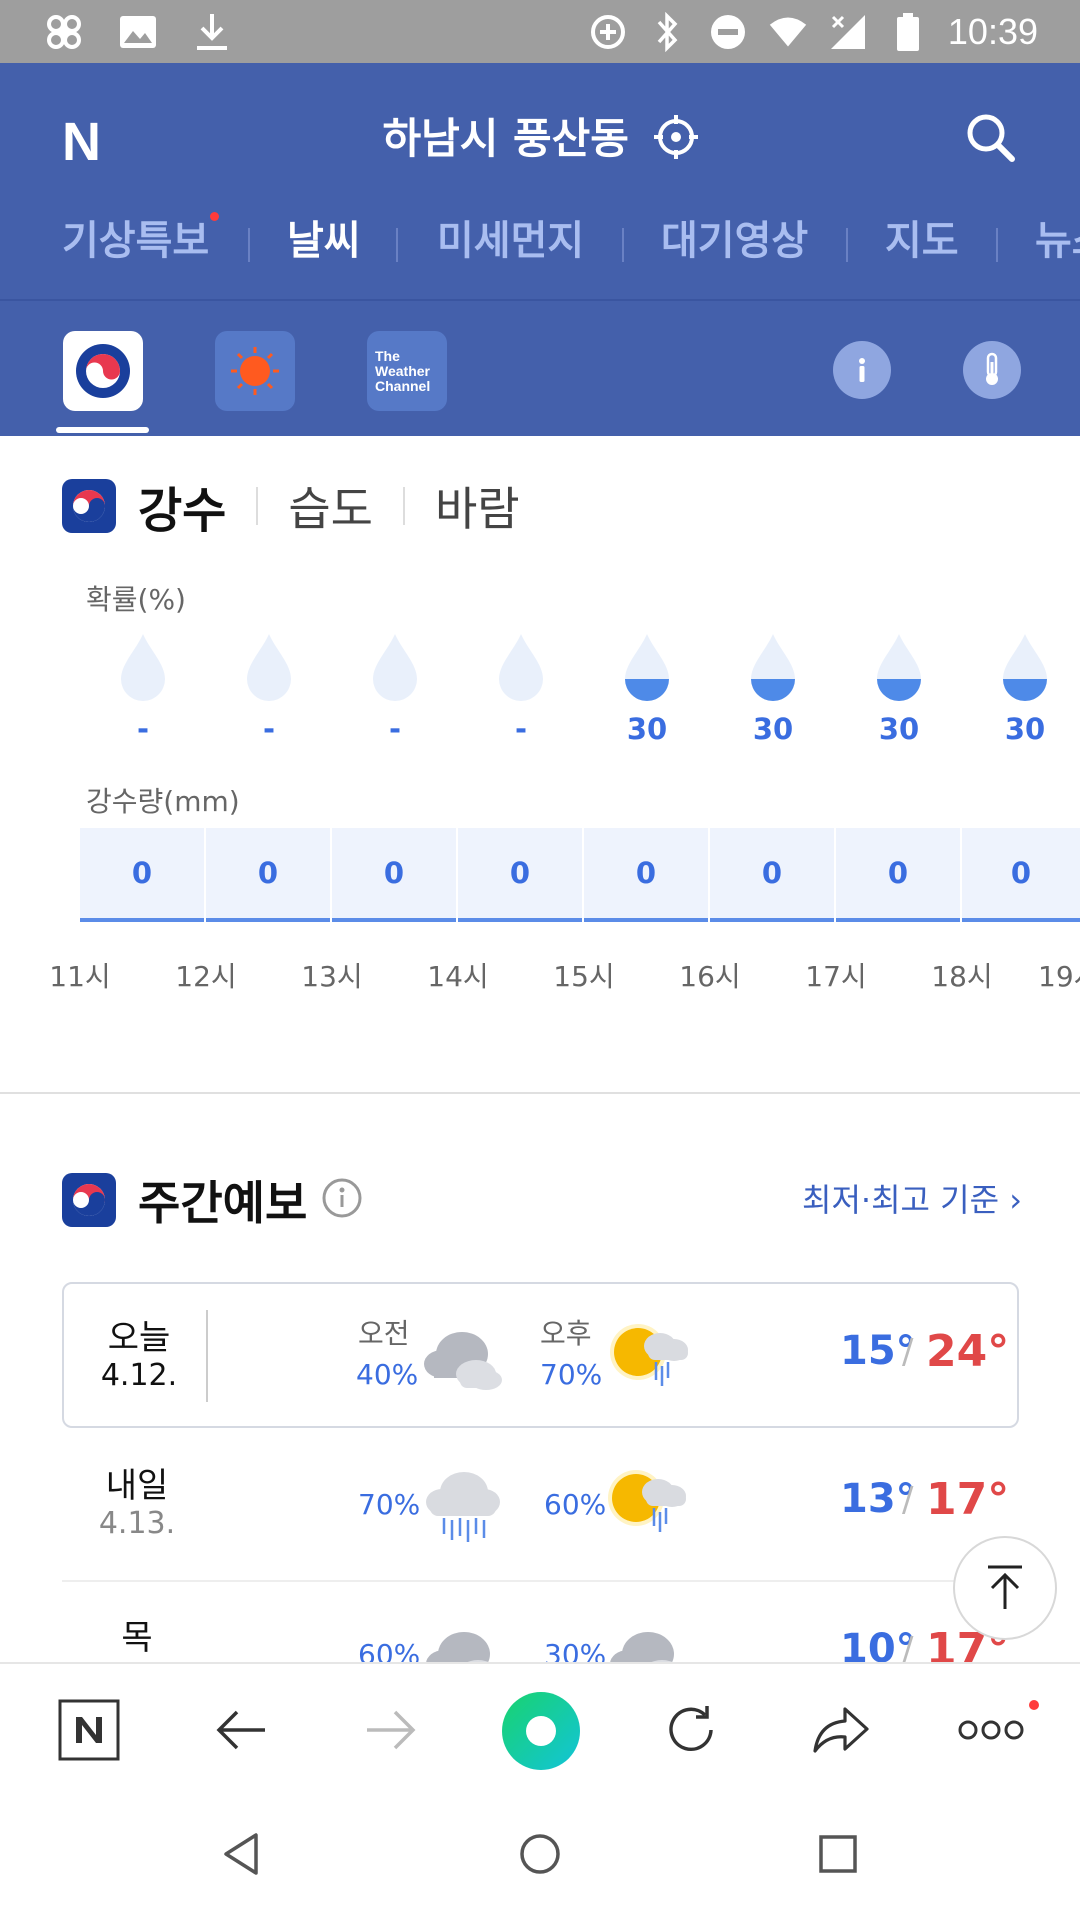 Image resolution: width=1080 pixels, height=1920 pixels. What do you see at coordinates (332, 976) in the screenshot?
I see `hour-label: 13시` at bounding box center [332, 976].